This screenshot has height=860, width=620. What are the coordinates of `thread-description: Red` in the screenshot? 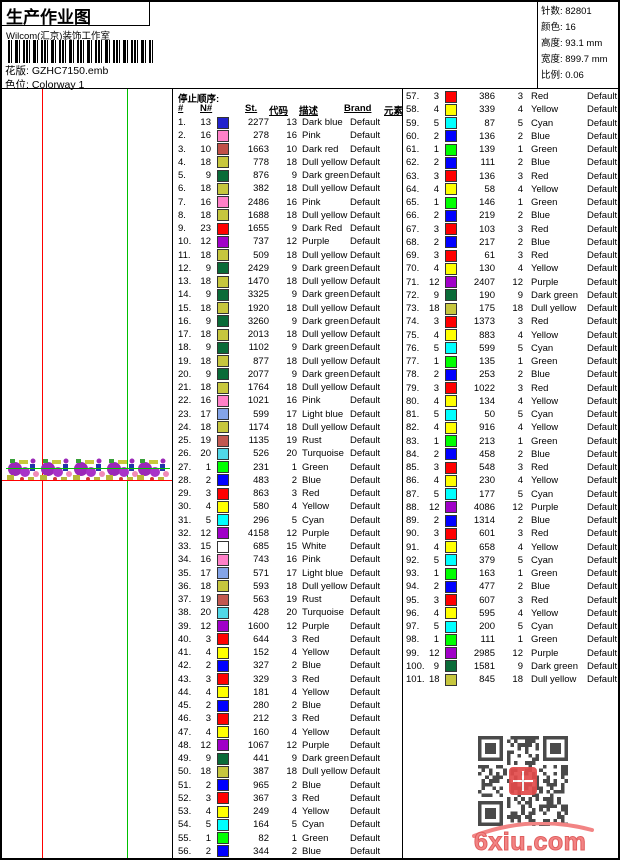 It's located at (540, 322).